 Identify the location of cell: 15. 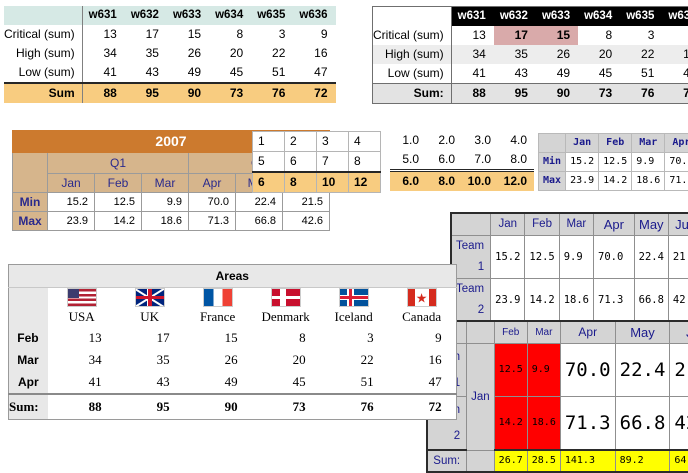
(188, 34).